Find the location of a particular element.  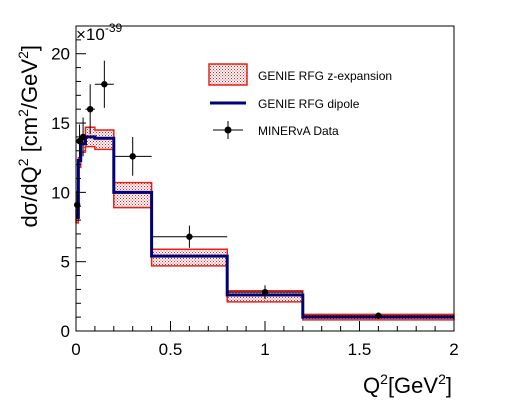

x-tick-label: 0 is located at coordinates (75, 349).